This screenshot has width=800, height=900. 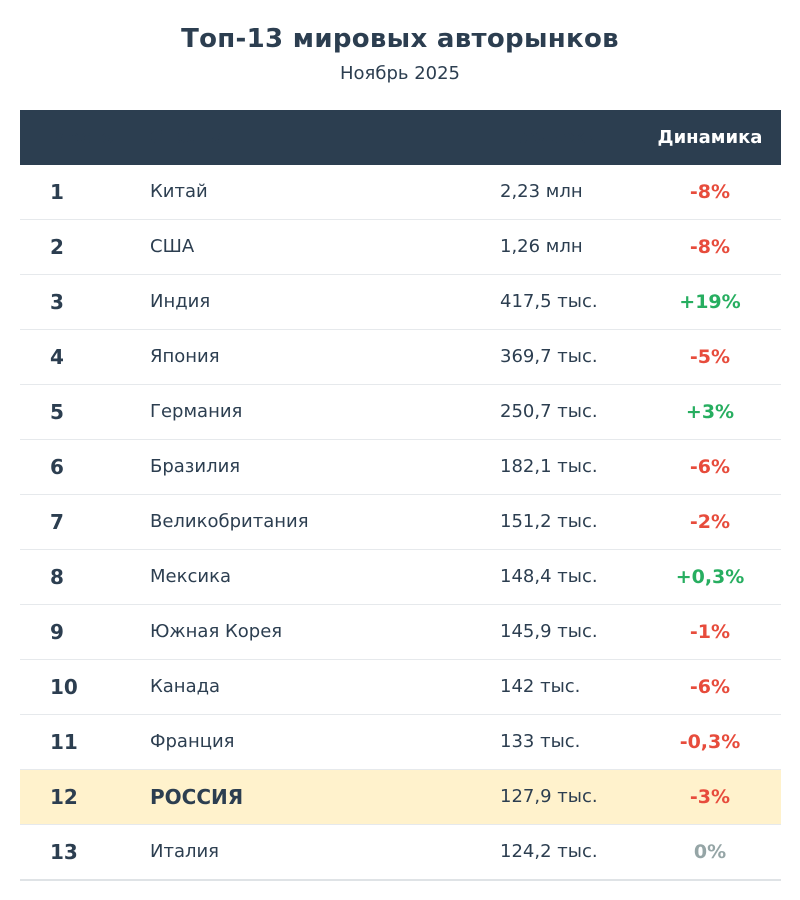 I want to click on sales-cell: 124,2 тыс., so click(x=549, y=851).